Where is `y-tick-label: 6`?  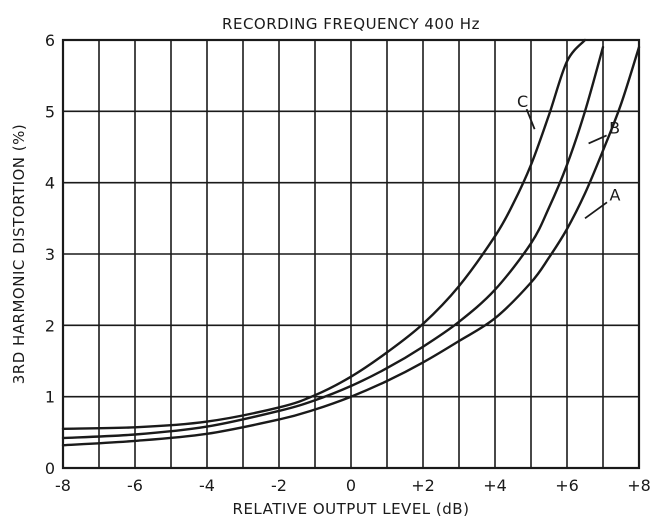
y-tick-label: 6 is located at coordinates (50, 40).